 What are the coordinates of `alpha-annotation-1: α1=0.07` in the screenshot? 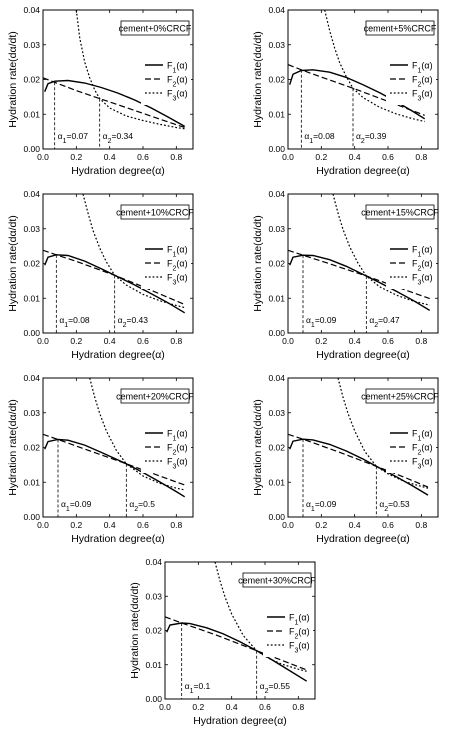 It's located at (73, 138).